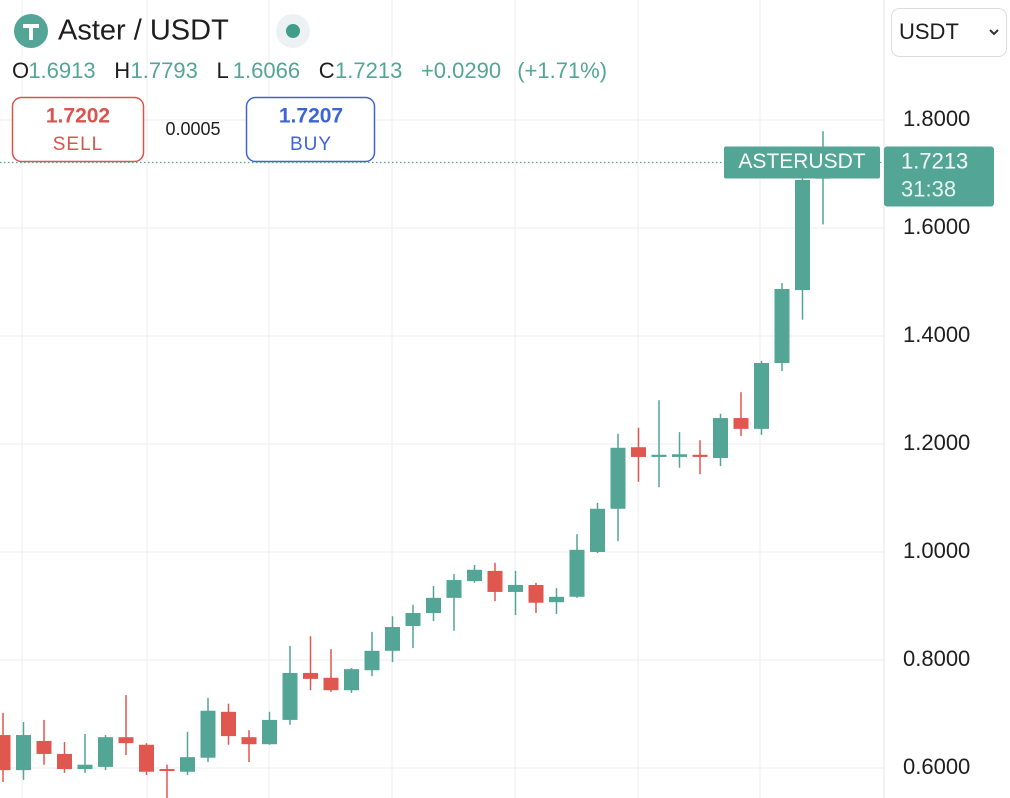 The height and width of the screenshot is (798, 1010). Describe the element at coordinates (936, 118) in the screenshot. I see `y-tick-label: 1.8000` at that location.